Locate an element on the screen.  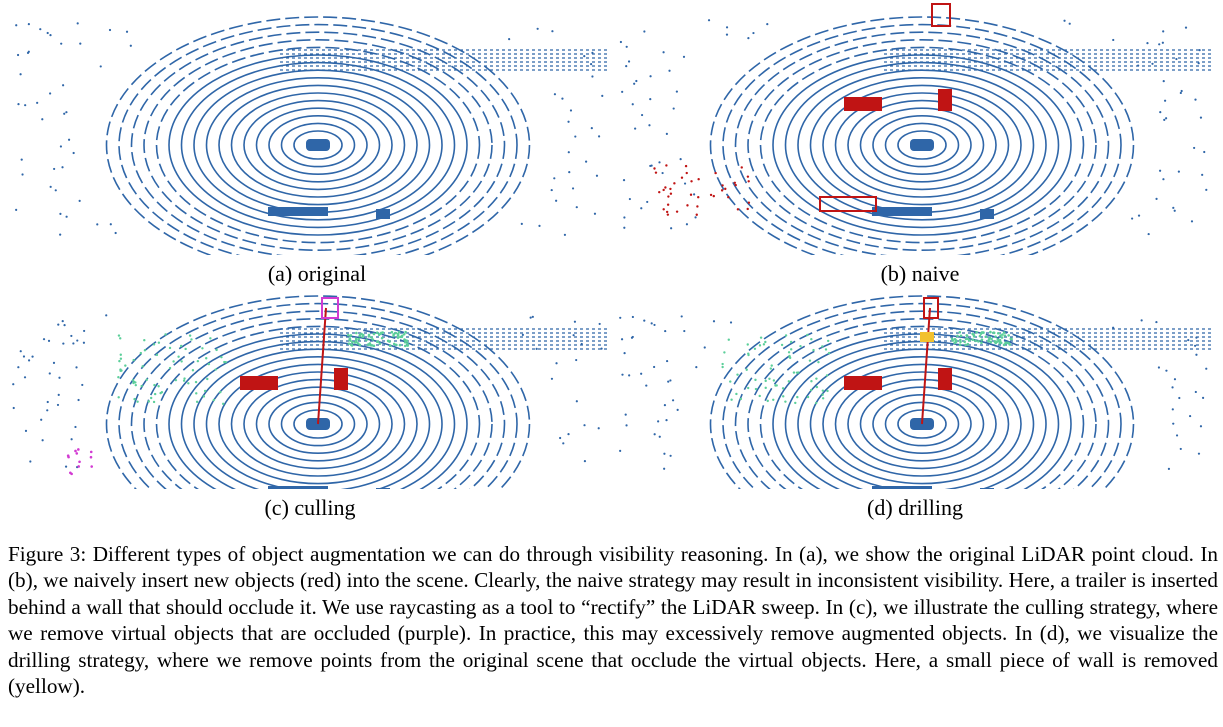
inserted-vehicle is located at coordinates (341, 379).